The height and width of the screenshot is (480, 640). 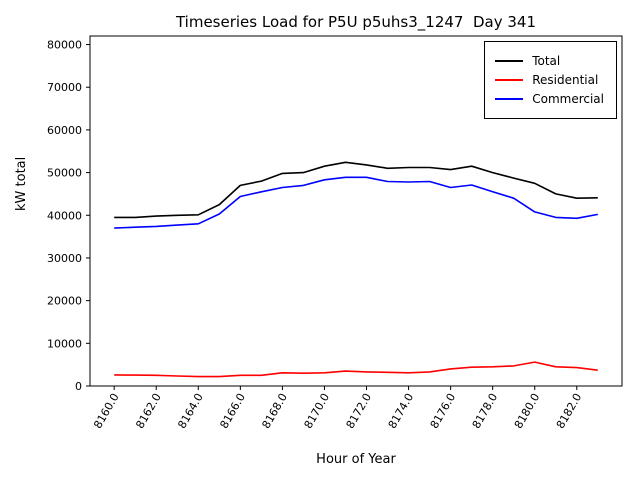 What do you see at coordinates (64, 130) in the screenshot?
I see `y-tick-label: 60000` at bounding box center [64, 130].